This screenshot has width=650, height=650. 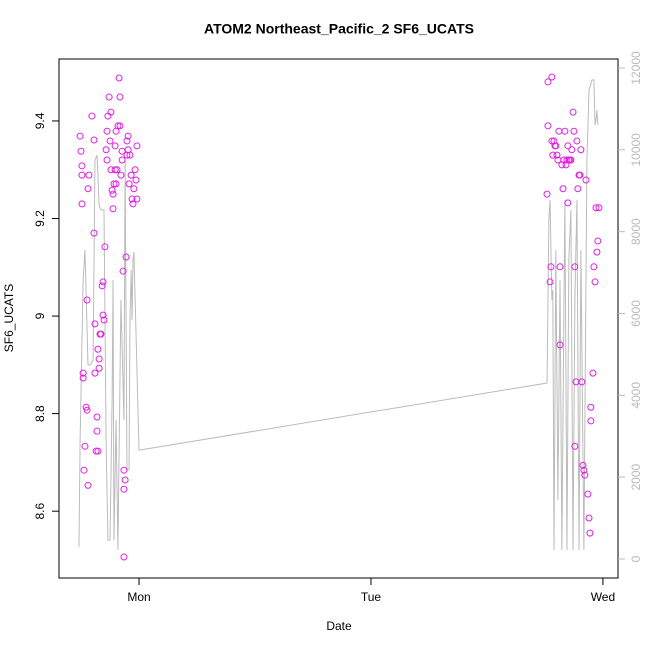 What do you see at coordinates (636, 231) in the screenshot?
I see `y2-tick-label: 8000` at bounding box center [636, 231].